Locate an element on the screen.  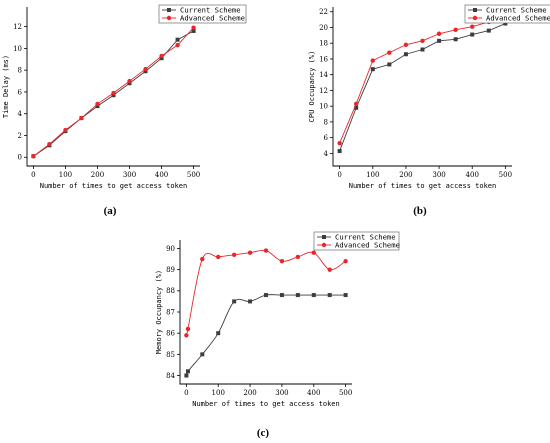
y-axis-label: CPU Occupancy (%) is located at coordinates (312, 87).